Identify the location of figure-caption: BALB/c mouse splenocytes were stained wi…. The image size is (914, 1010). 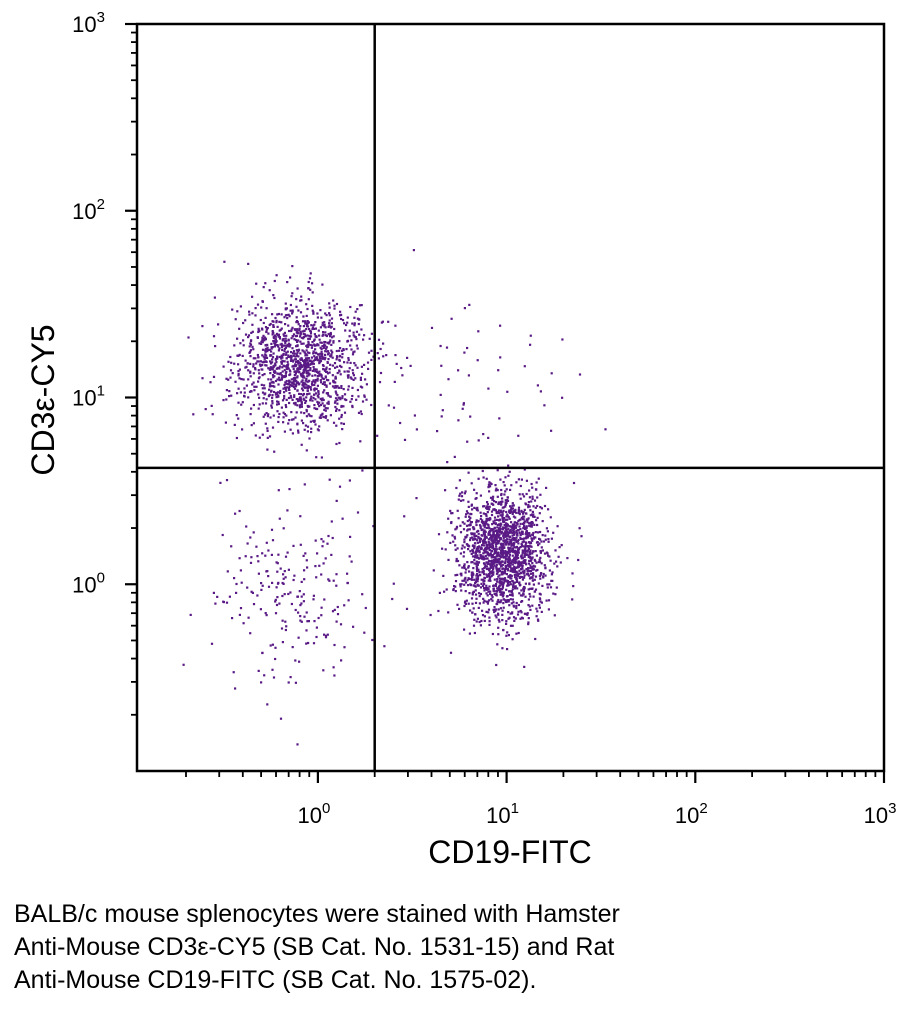
(454, 947).